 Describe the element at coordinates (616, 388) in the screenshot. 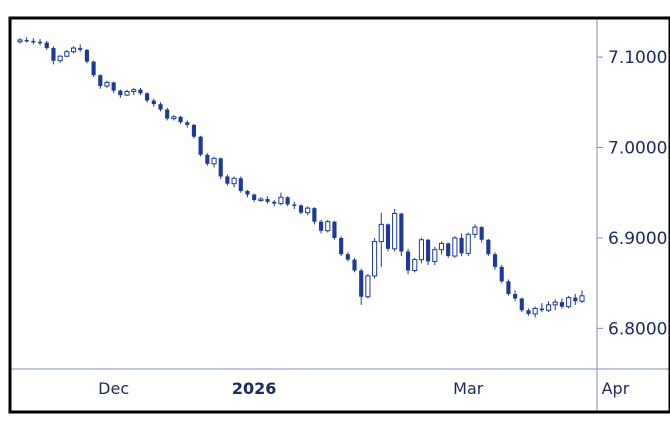

I see `x-tick-label: Apr` at that location.